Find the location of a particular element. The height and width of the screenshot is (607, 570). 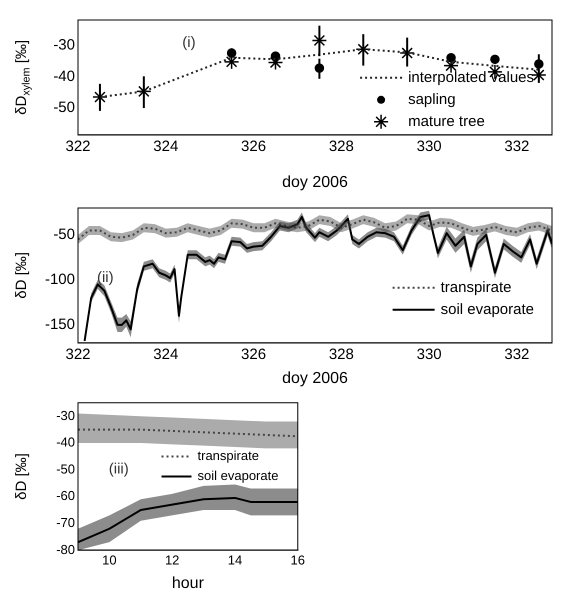

y-tick-label: -60 is located at coordinates (65, 496).